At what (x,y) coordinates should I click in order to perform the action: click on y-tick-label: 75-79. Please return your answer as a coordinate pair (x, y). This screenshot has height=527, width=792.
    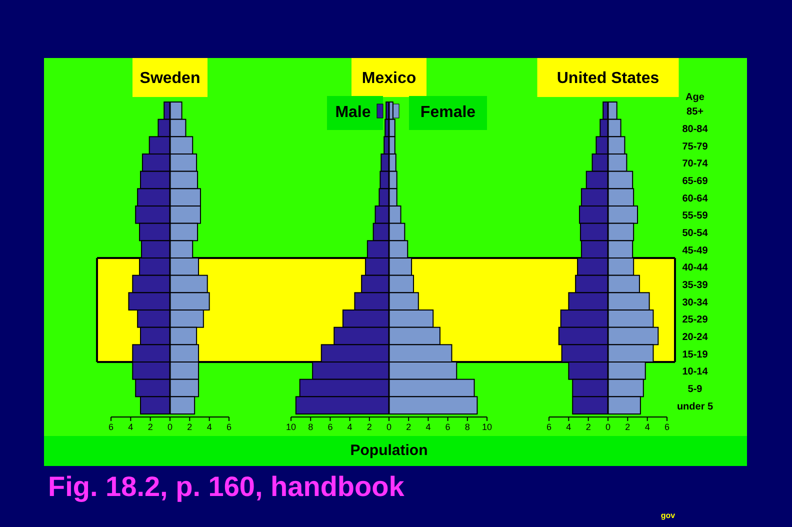
    Looking at the image, I should click on (695, 146).